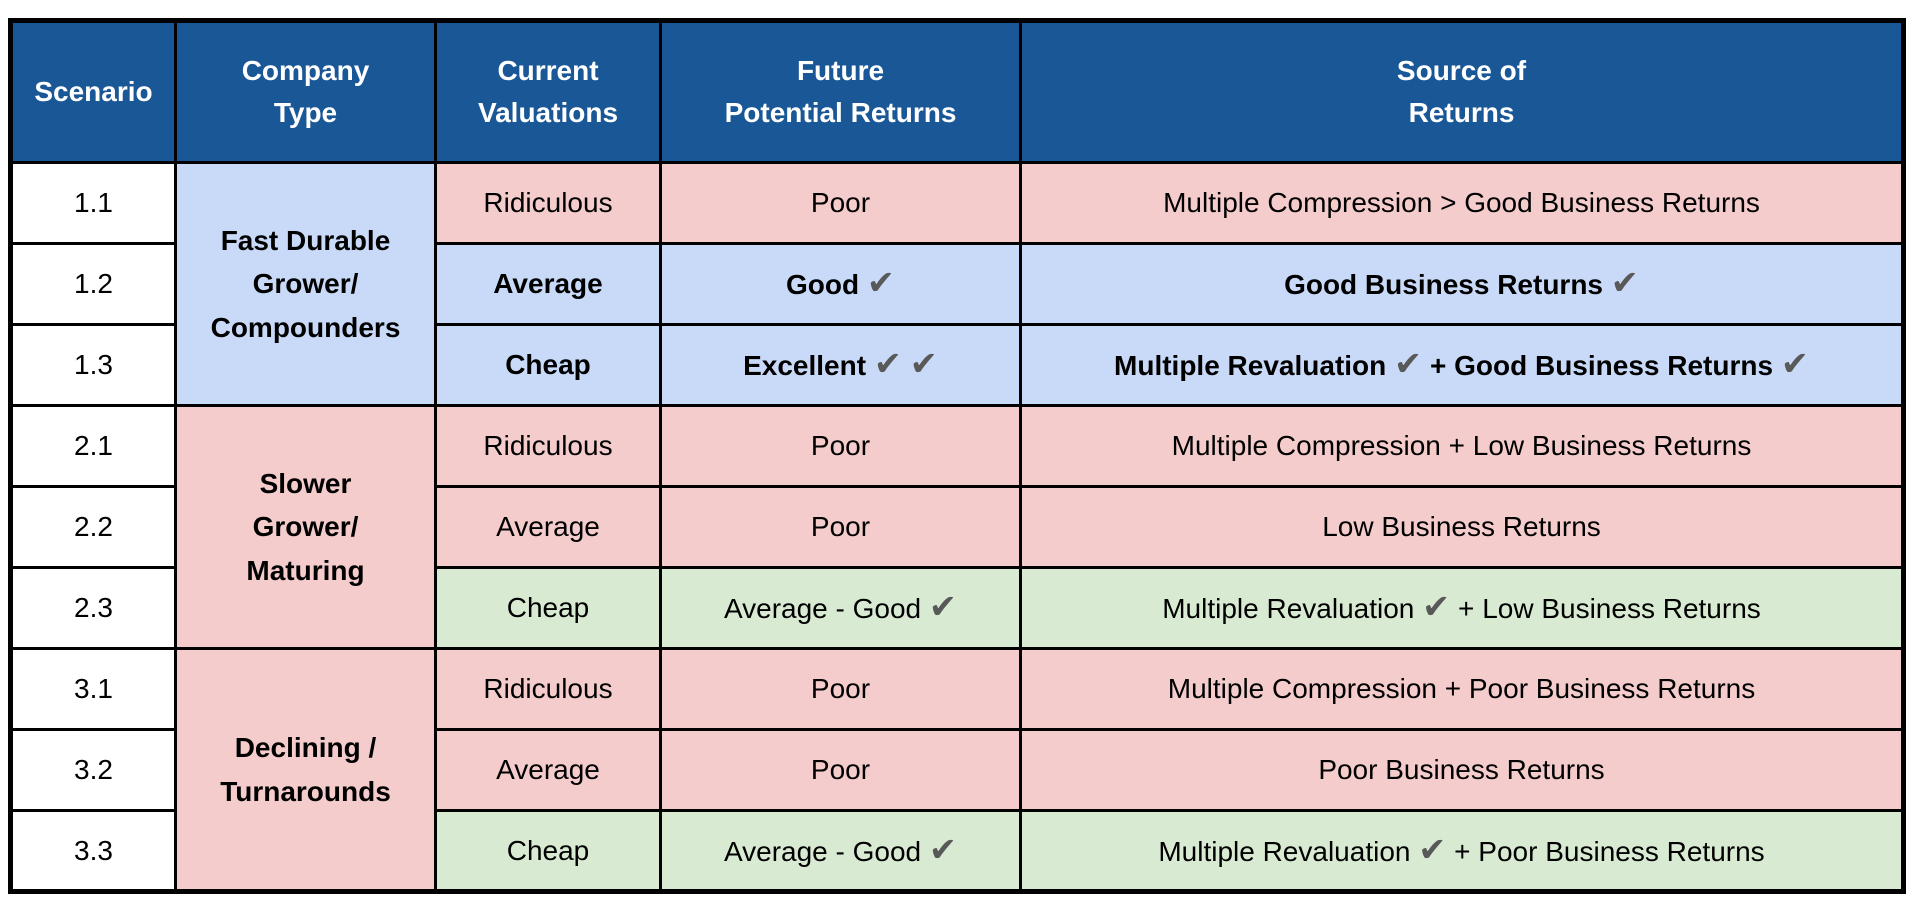 The width and height of the screenshot is (1916, 911). Describe the element at coordinates (305, 284) in the screenshot. I see `company-type-cell: Fast Durable Grower/ Compounders` at that location.